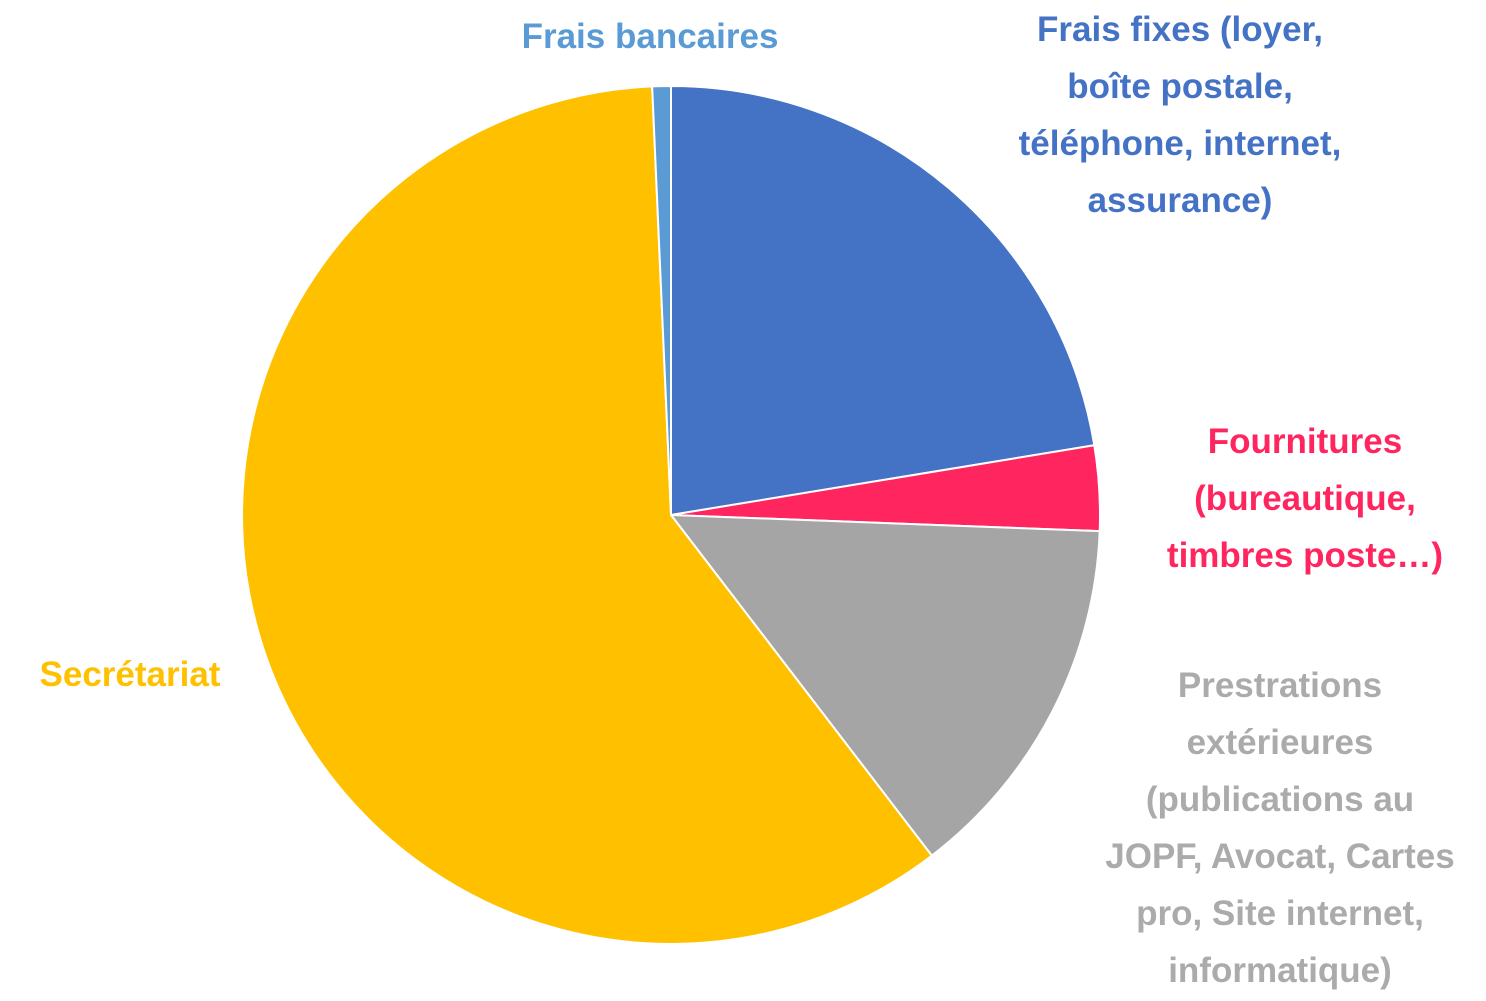 The image size is (1486, 1001). Describe the element at coordinates (1180, 29) in the screenshot. I see `label-line: Frais fixes (loyer,` at that location.